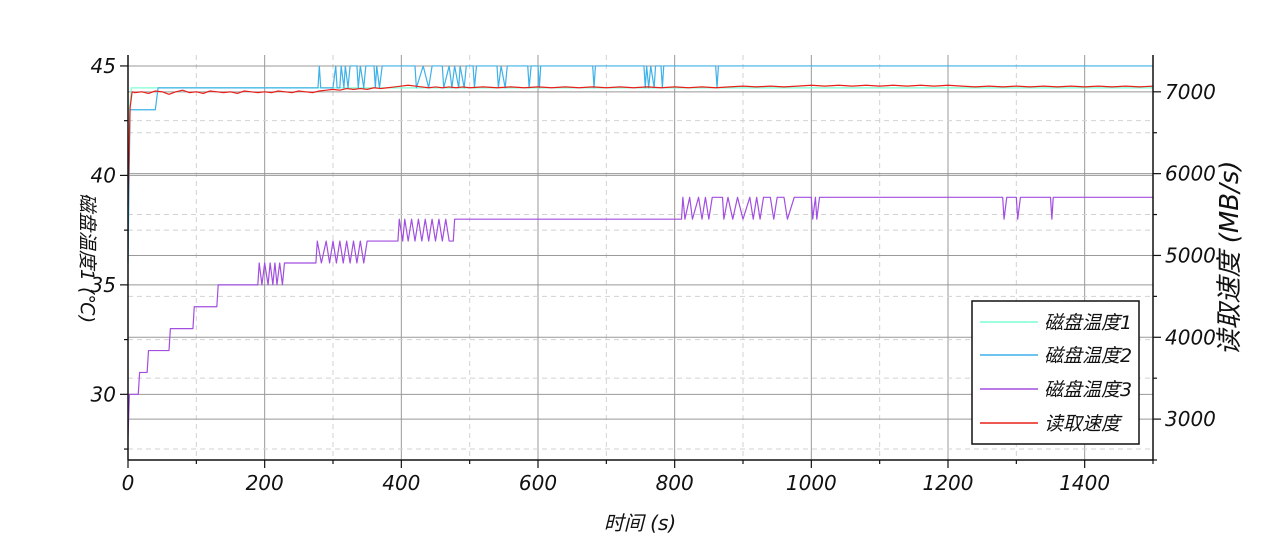 This screenshot has width=1280, height=540. I want to click on x-tick-label: 400, so click(401, 483).